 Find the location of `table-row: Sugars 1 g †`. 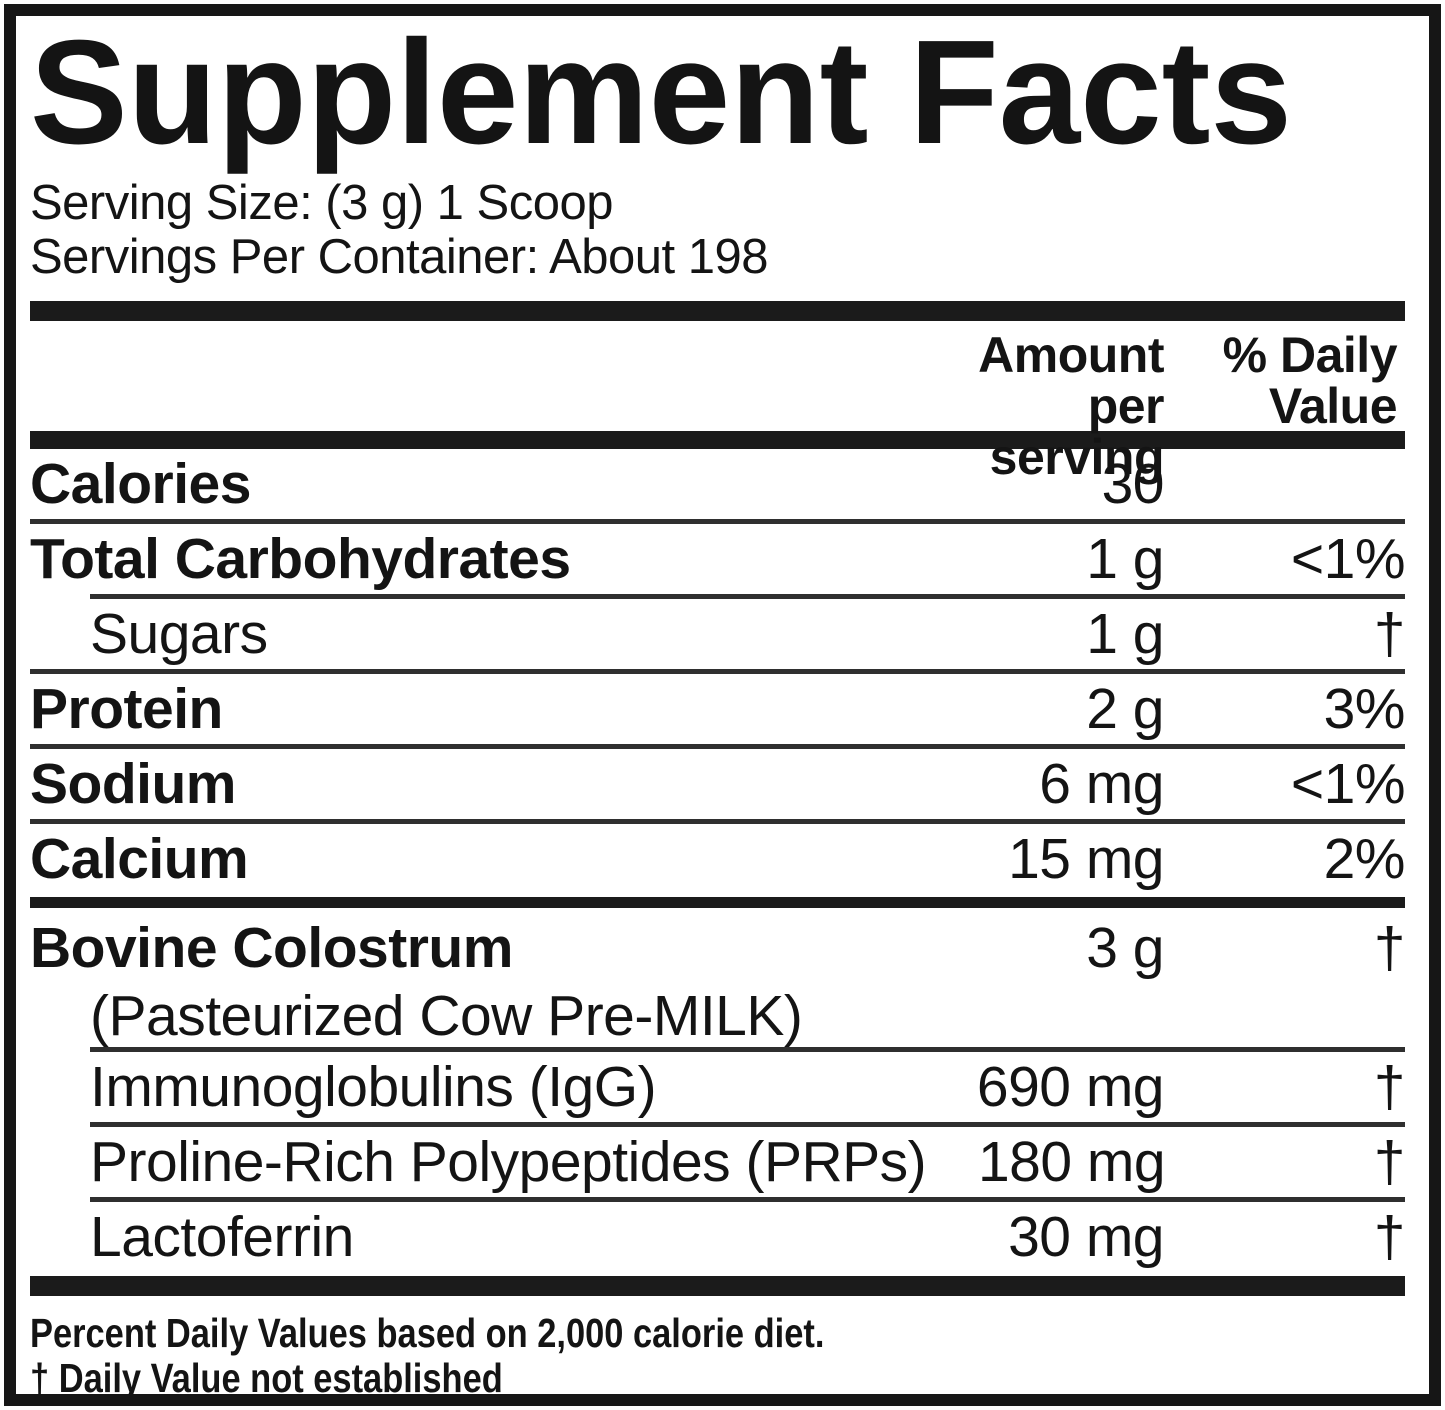

table-row: Sugars 1 g † is located at coordinates (718, 634).